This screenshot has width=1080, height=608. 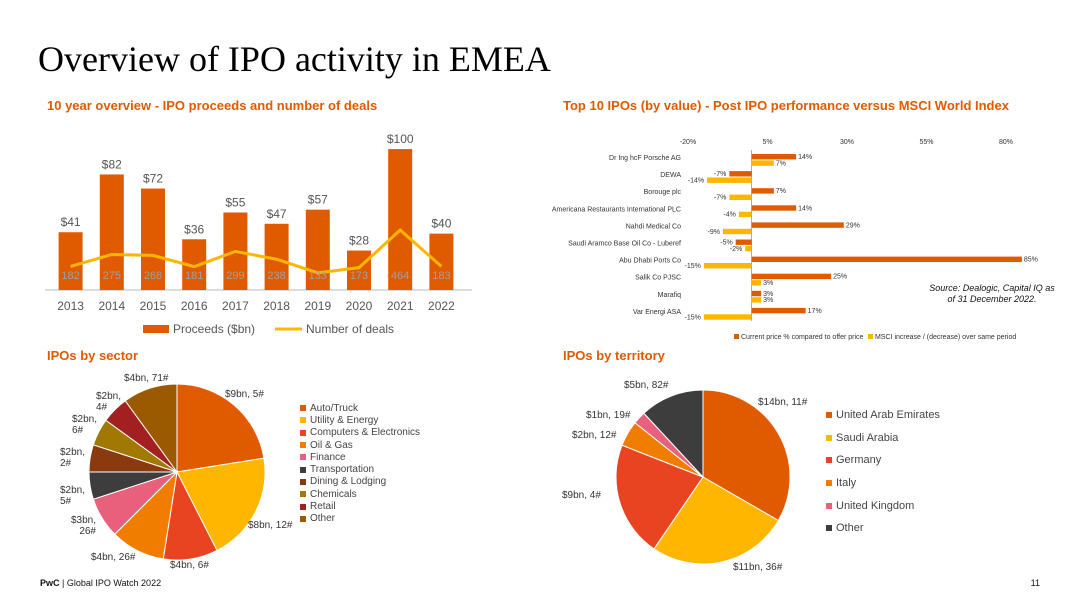 I want to click on pie-data-label: $4bn, 71#, so click(x=146, y=378).